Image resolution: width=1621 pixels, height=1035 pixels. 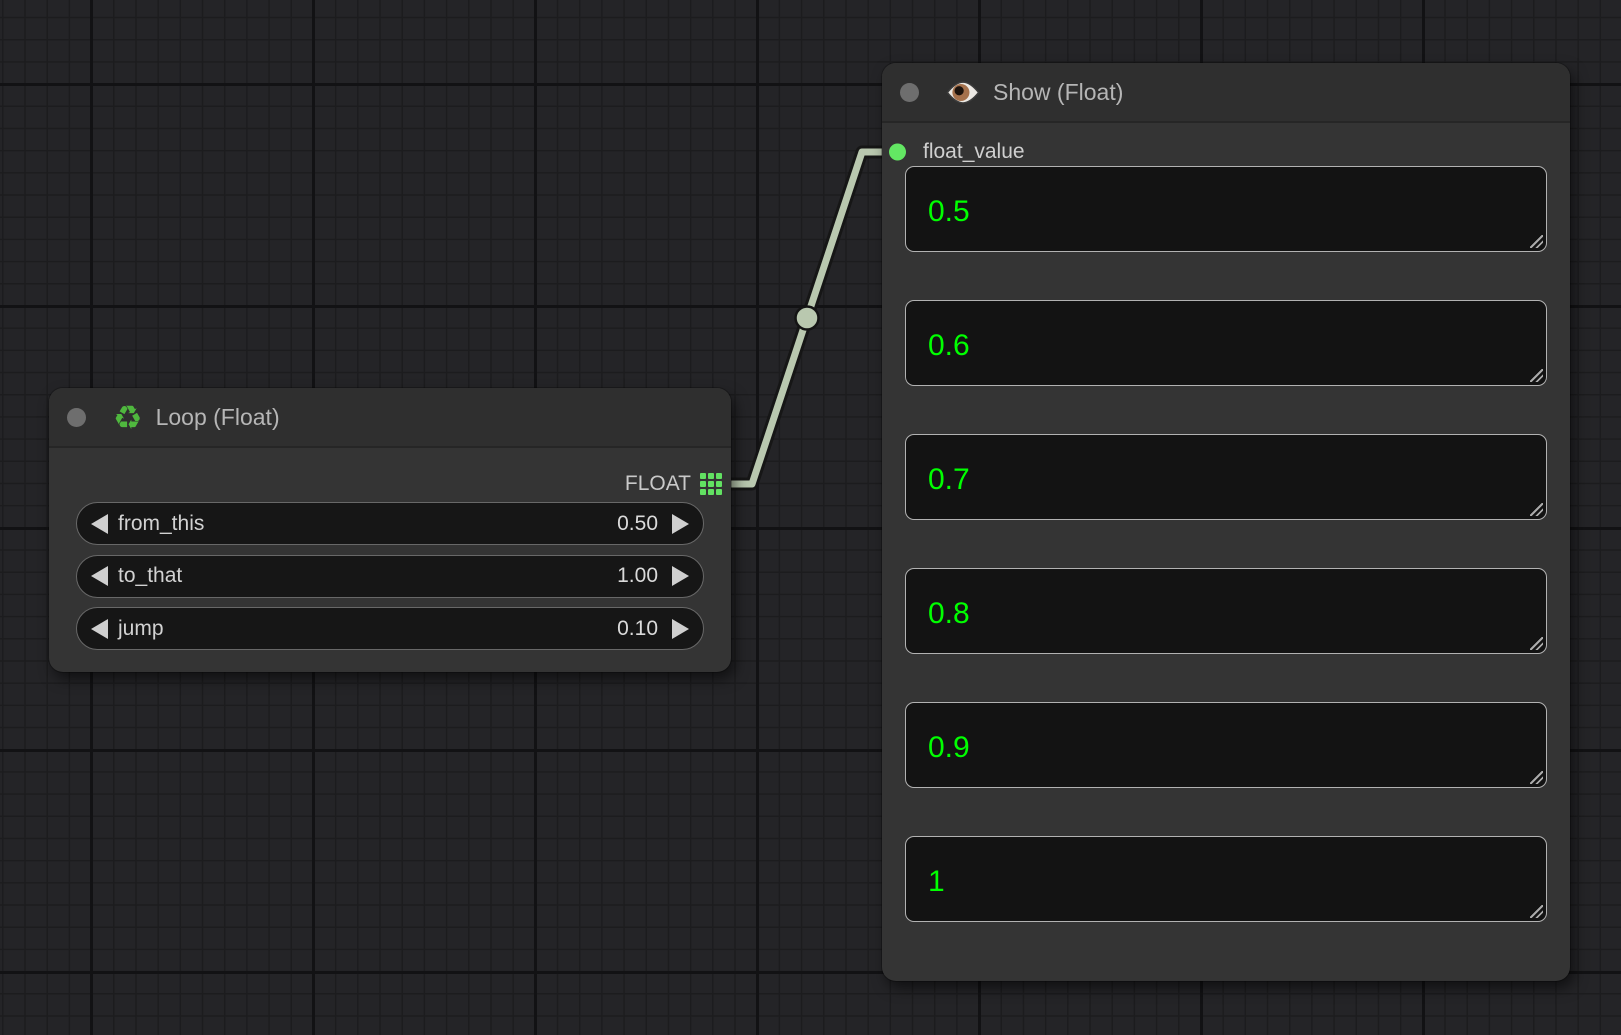 What do you see at coordinates (1226, 343) in the screenshot?
I see `value-textarea: 0.6` at bounding box center [1226, 343].